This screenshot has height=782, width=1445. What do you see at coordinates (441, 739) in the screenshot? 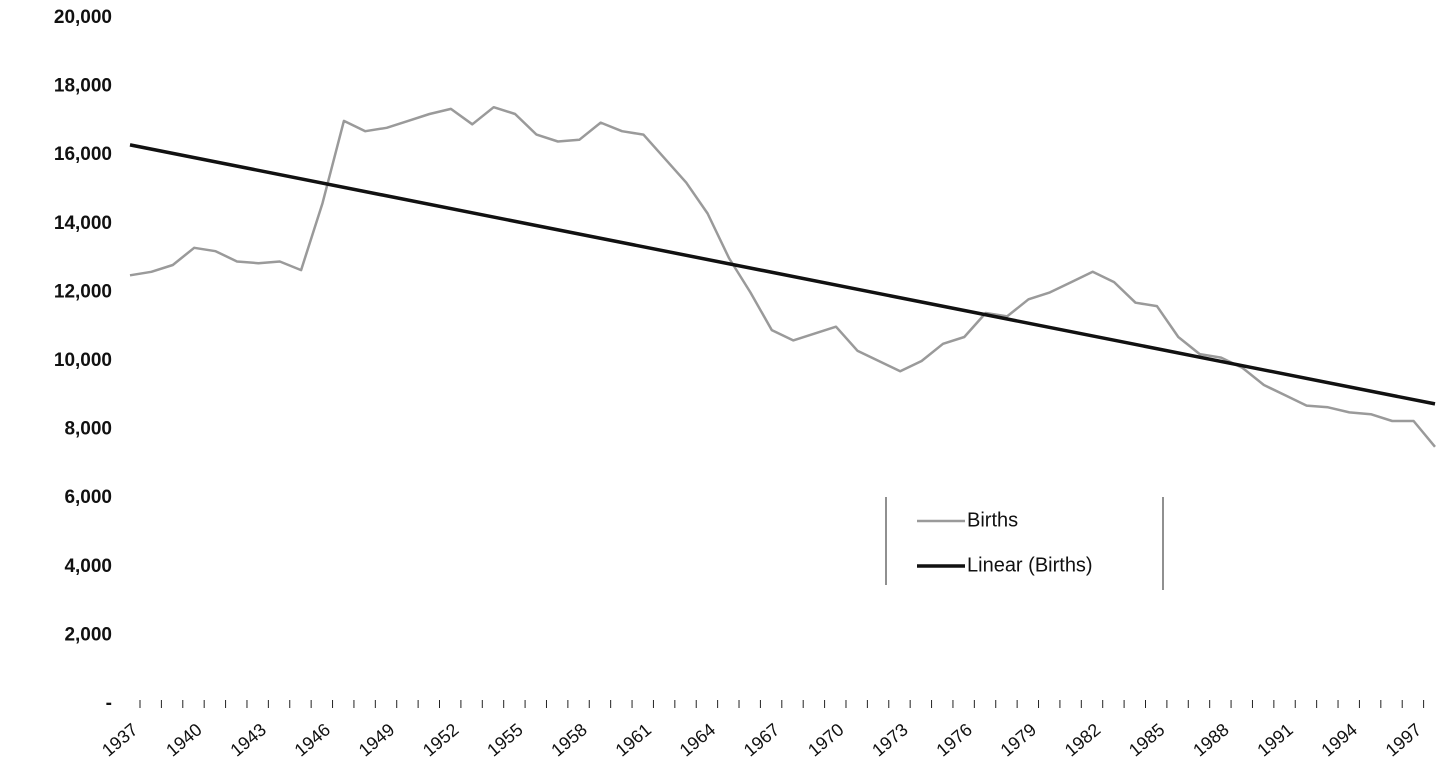
I see `x-tick-label: 1952` at bounding box center [441, 739].